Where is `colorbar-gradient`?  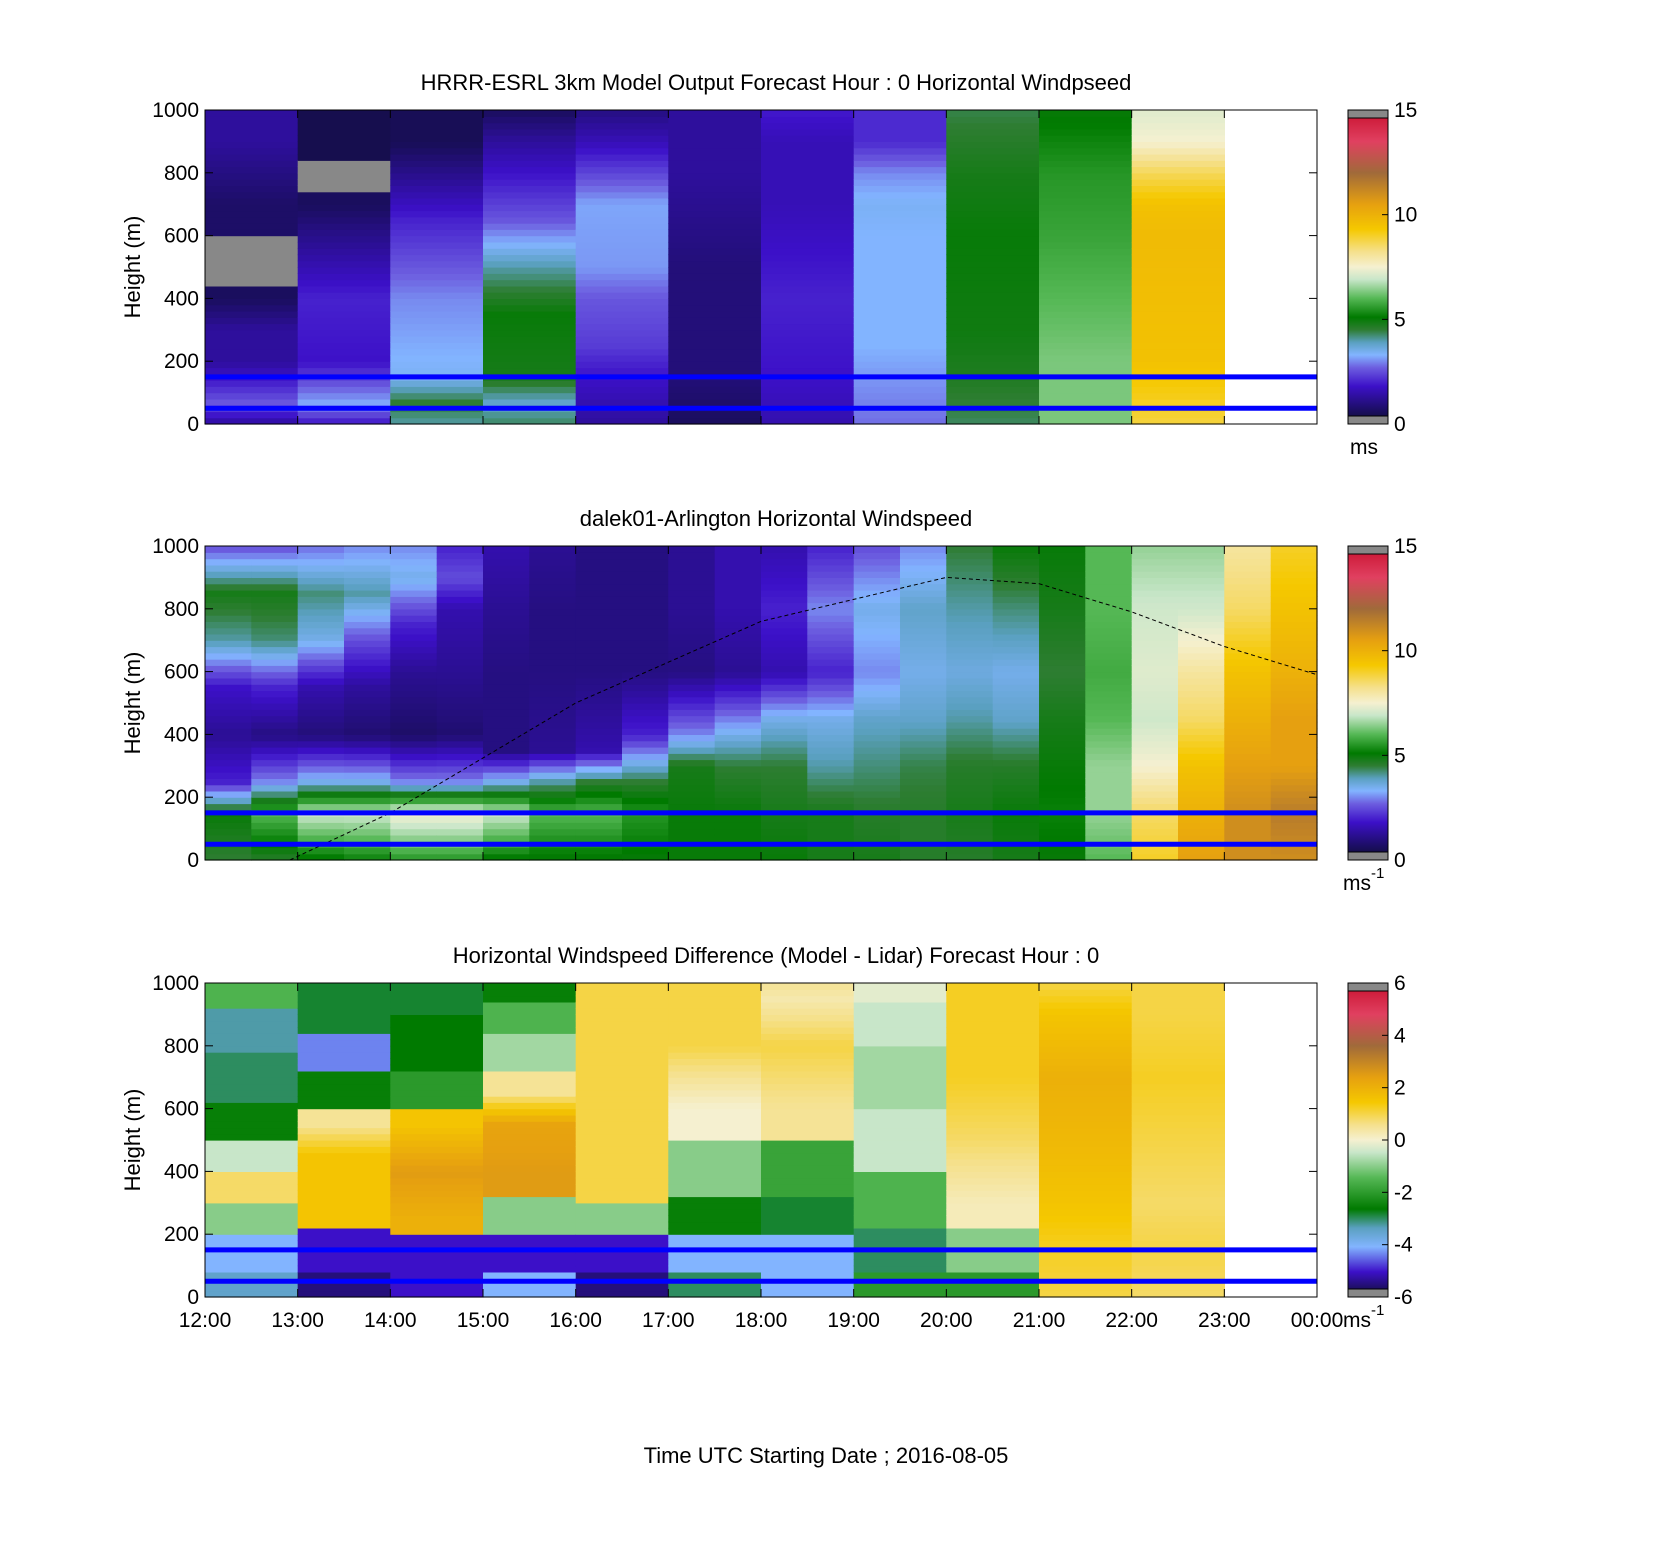
colorbar-gradient is located at coordinates (1368, 703).